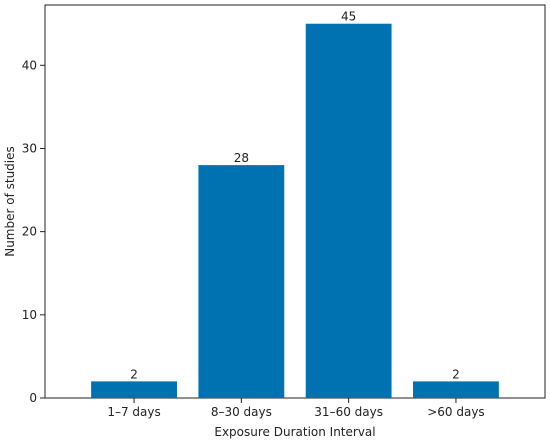 The image size is (550, 442). What do you see at coordinates (29, 65) in the screenshot?
I see `y-tick-label: 40` at bounding box center [29, 65].